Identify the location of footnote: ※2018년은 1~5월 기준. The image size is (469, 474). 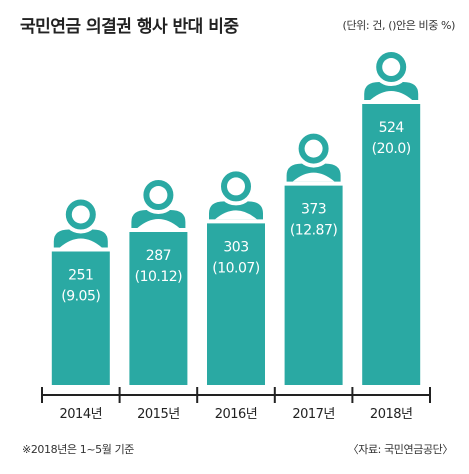
(78, 449).